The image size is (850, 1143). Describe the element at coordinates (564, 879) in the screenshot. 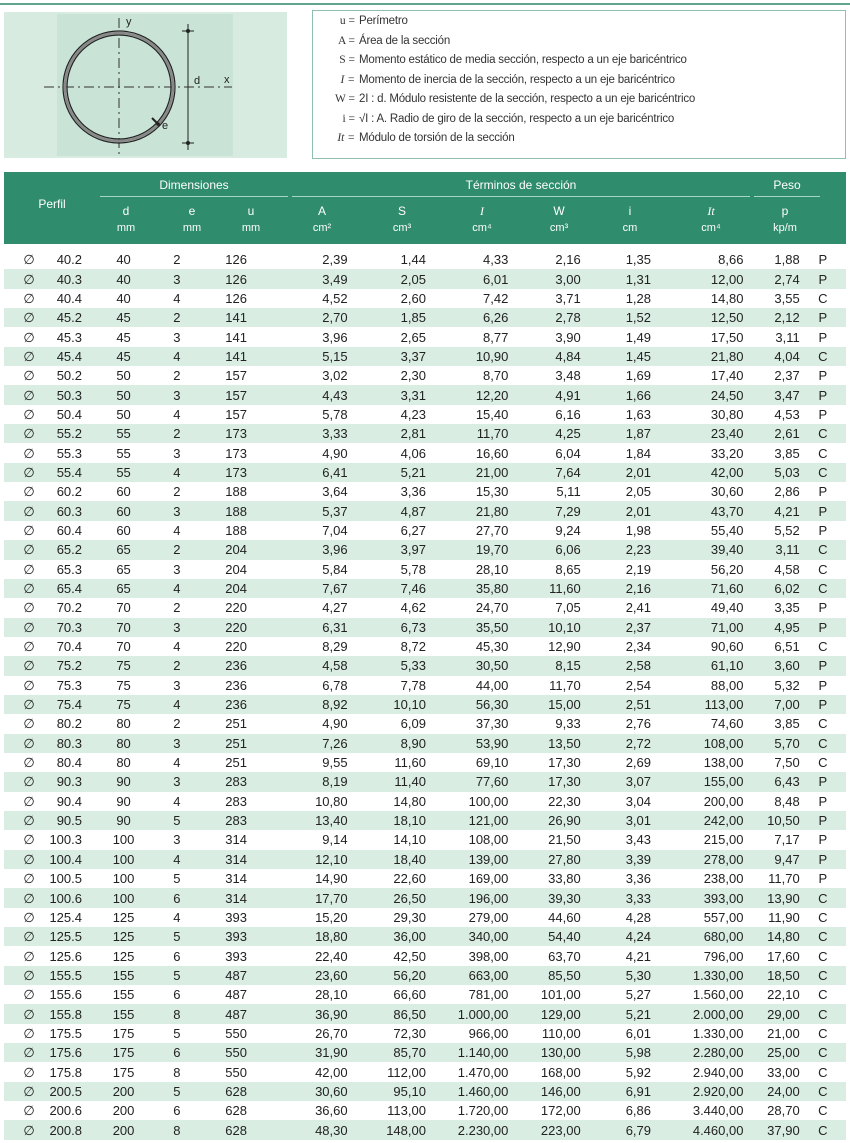

I see `w-value: 33,80` at that location.